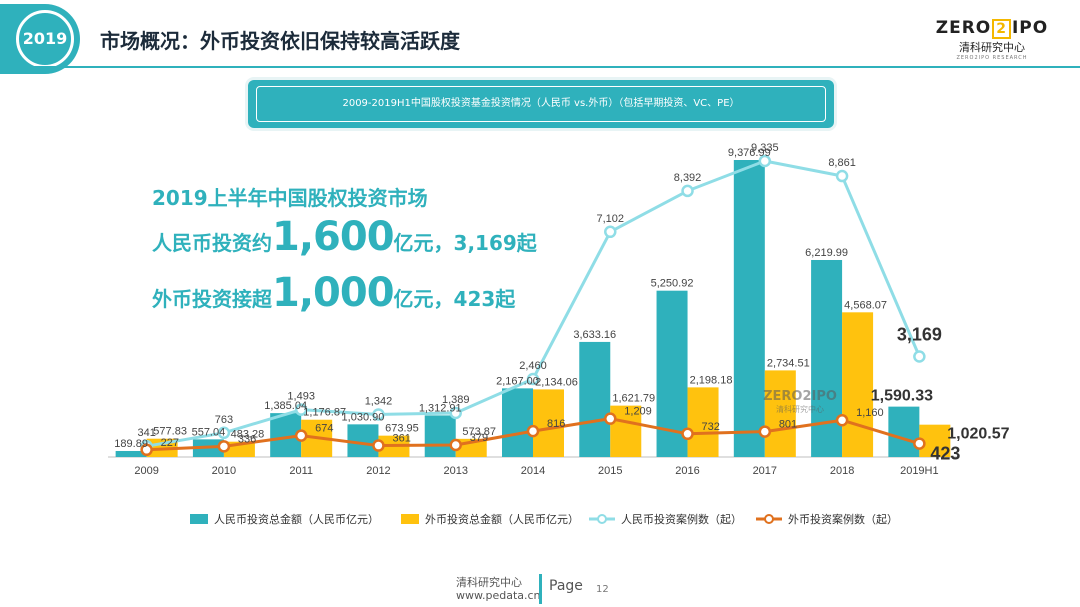  I want to click on highlight-fx-prefix: 外币投资接超, so click(212, 299).